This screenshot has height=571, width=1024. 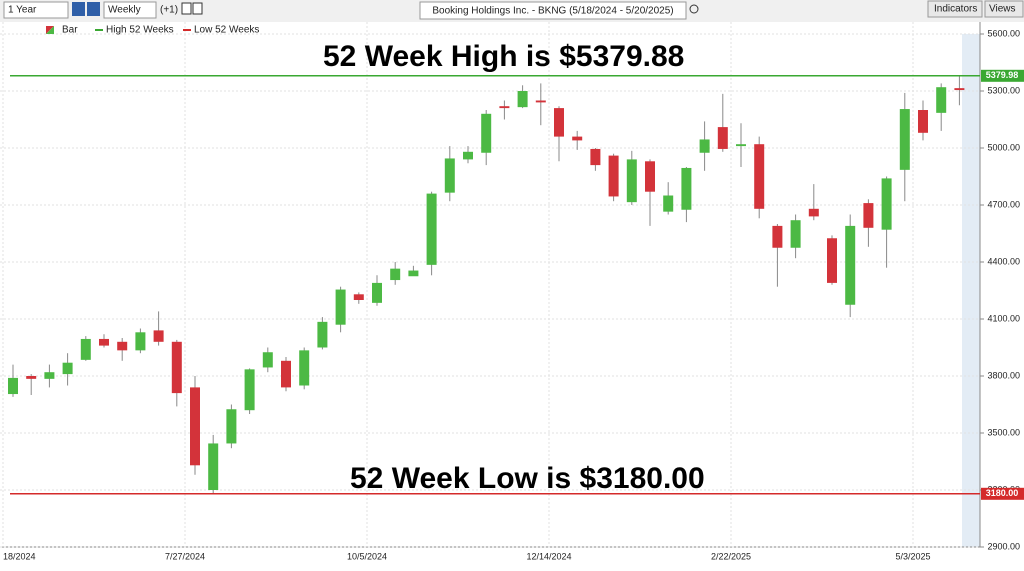 I want to click on interval-select, so click(x=130, y=10).